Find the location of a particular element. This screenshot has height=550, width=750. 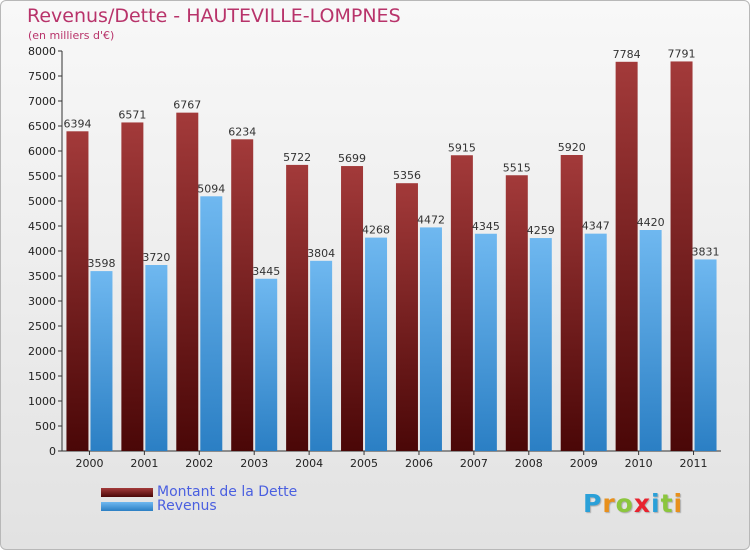

legend-label-revenus: Revenus is located at coordinates (187, 506).